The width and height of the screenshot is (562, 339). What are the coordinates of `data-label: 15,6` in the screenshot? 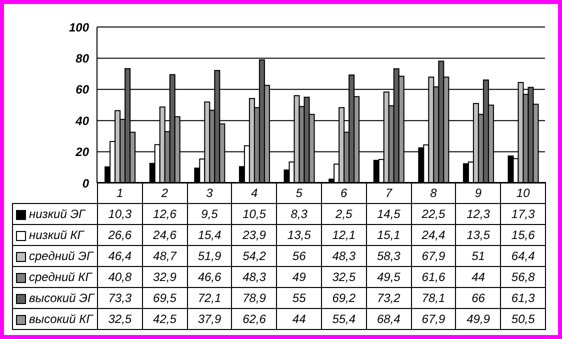 It's located at (523, 235).